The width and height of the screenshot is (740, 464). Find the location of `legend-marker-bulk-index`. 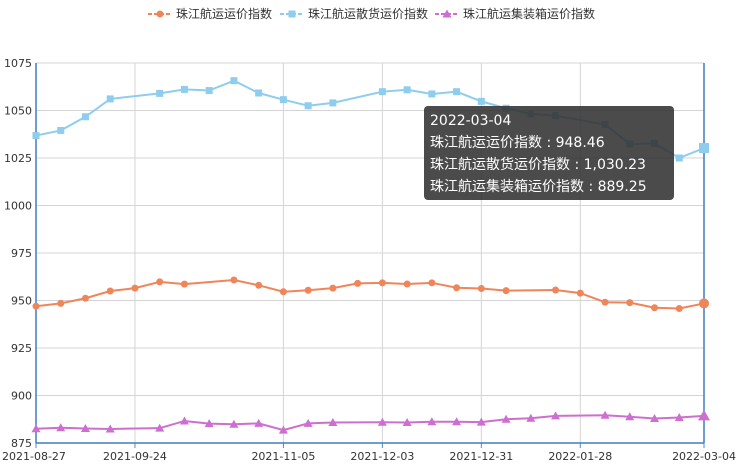

legend-marker-bulk-index is located at coordinates (292, 14).